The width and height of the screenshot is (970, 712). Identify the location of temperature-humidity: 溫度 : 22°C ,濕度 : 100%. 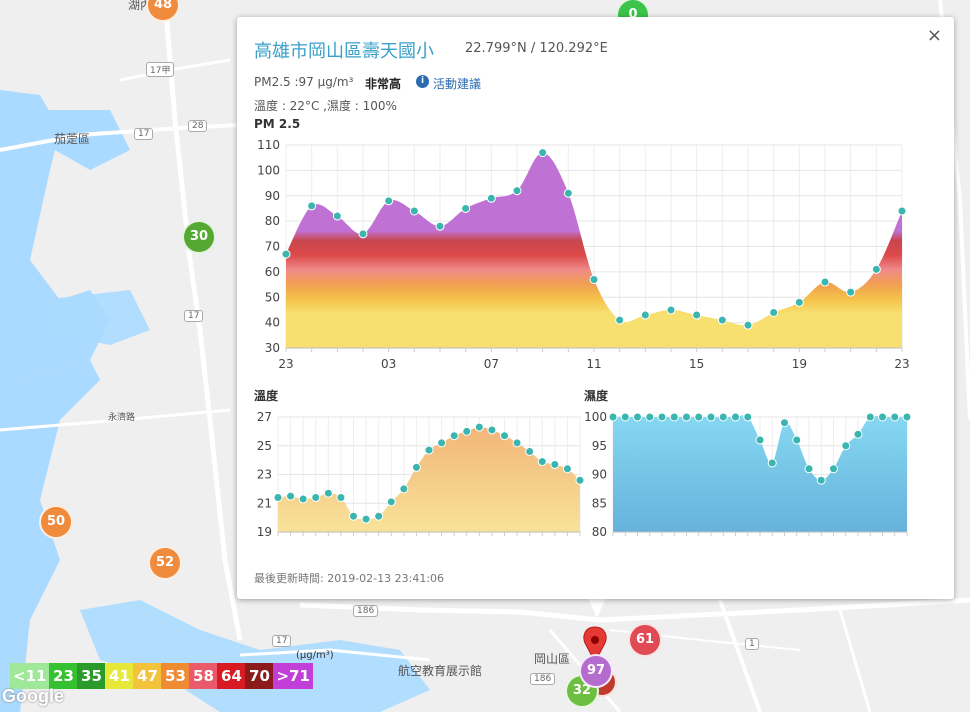
(325, 106).